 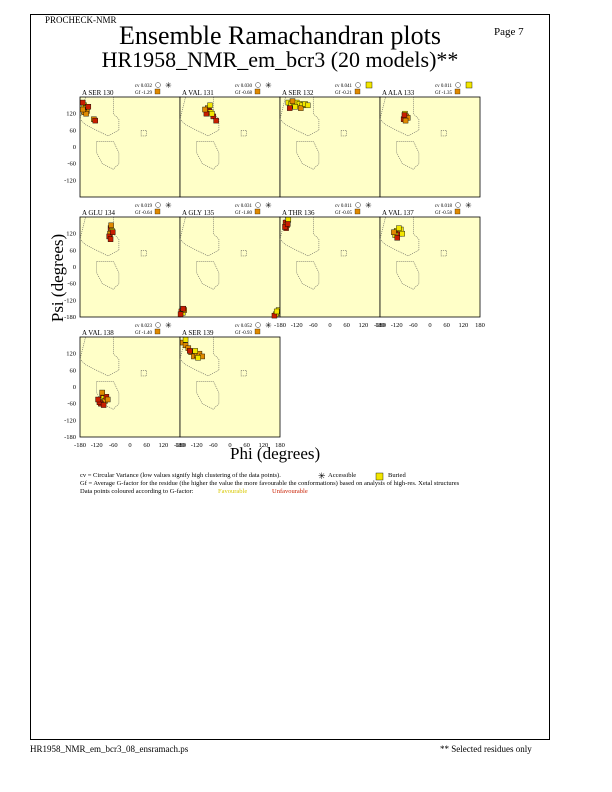 I want to click on panel-gf: Gf -0.64, so click(x=143, y=213).